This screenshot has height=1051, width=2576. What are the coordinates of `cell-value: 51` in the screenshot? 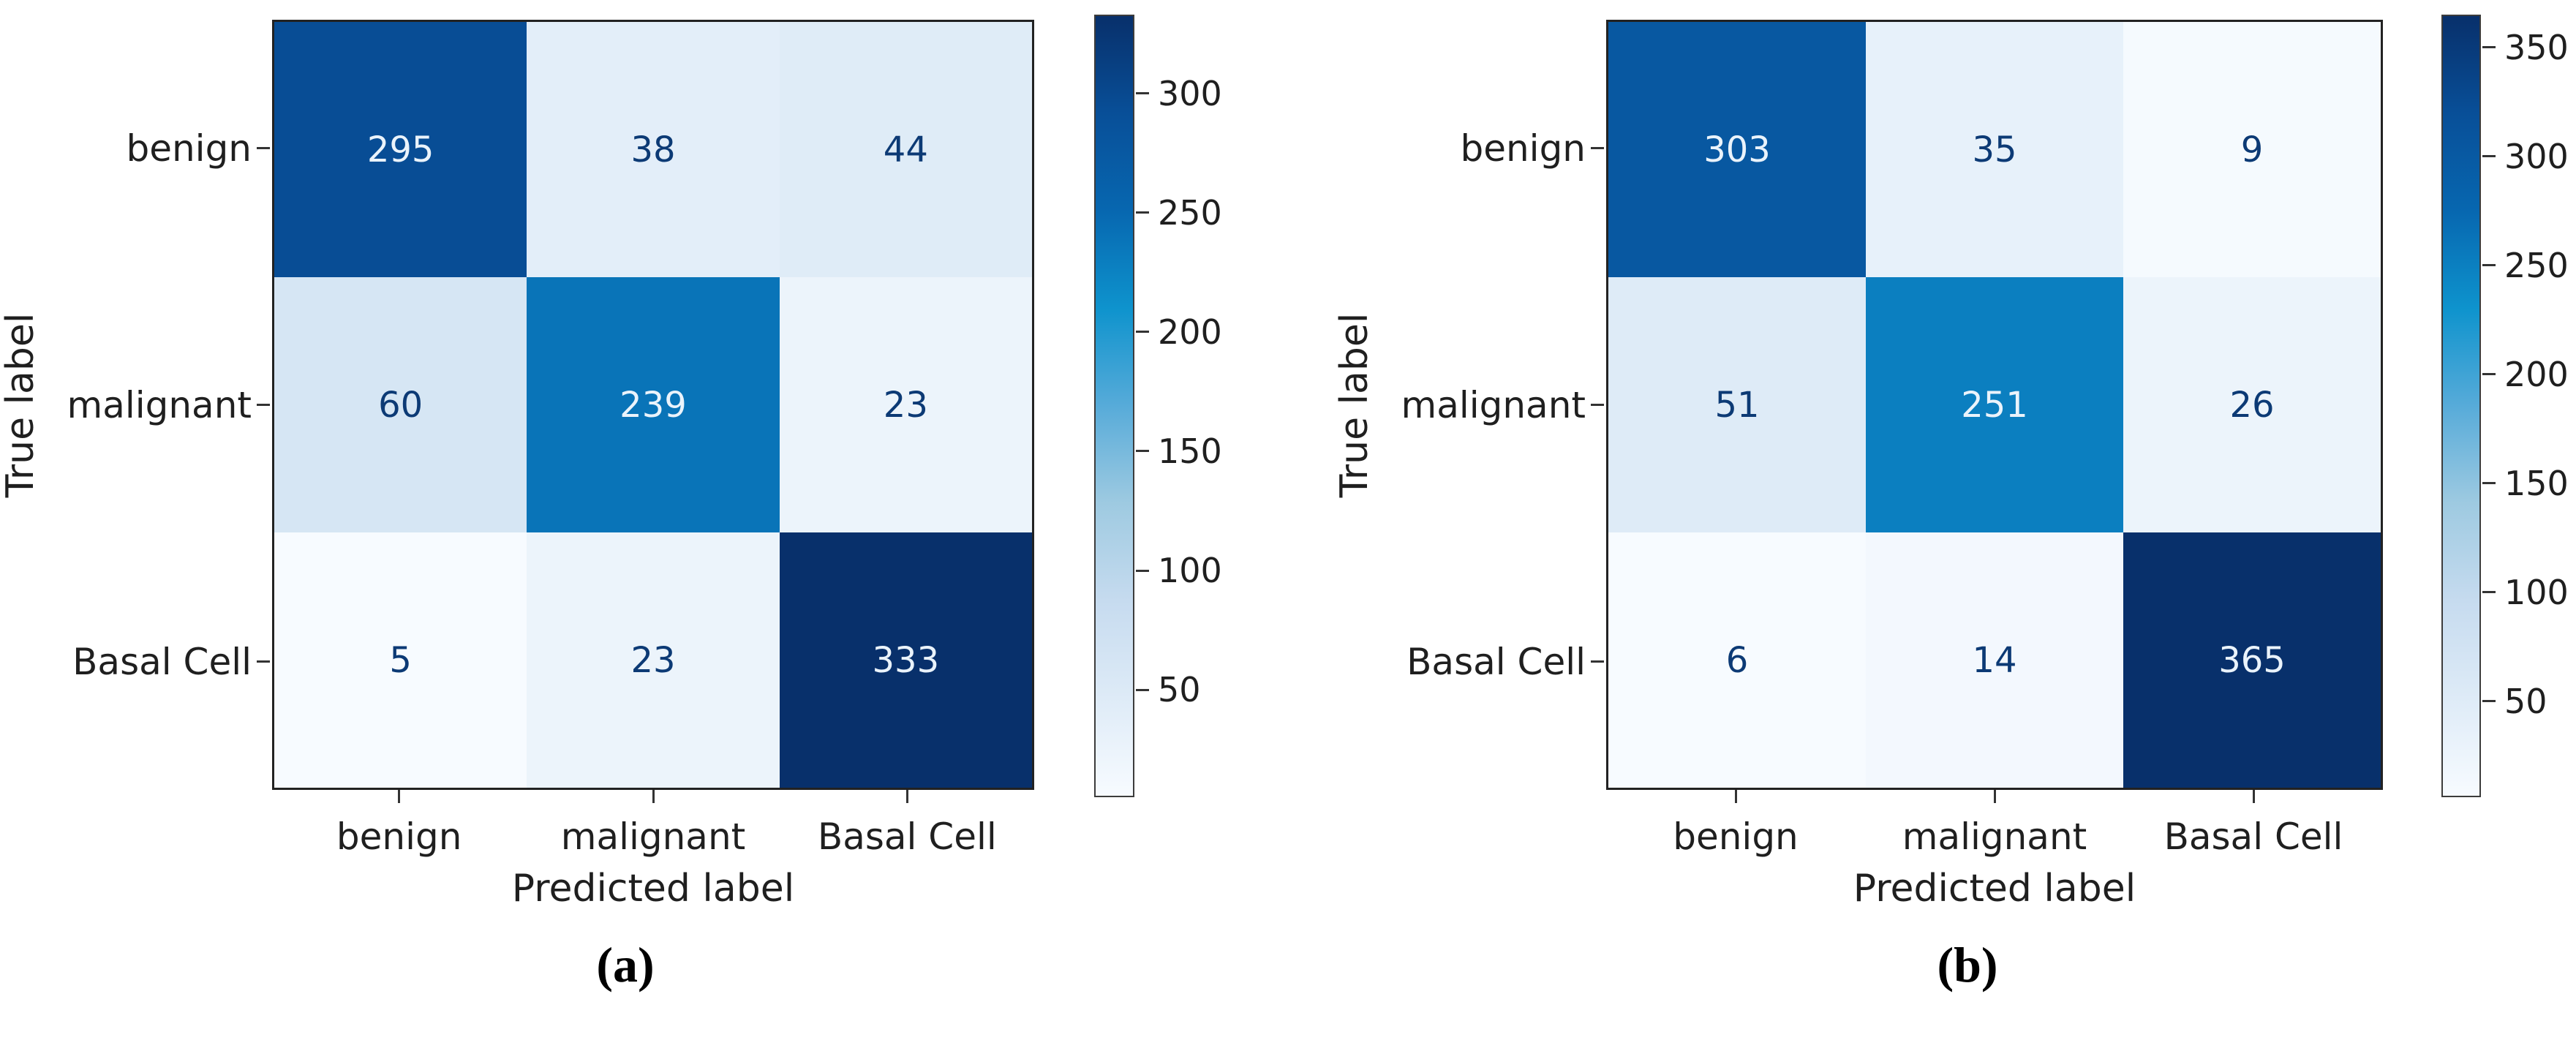 It's located at (1737, 405).